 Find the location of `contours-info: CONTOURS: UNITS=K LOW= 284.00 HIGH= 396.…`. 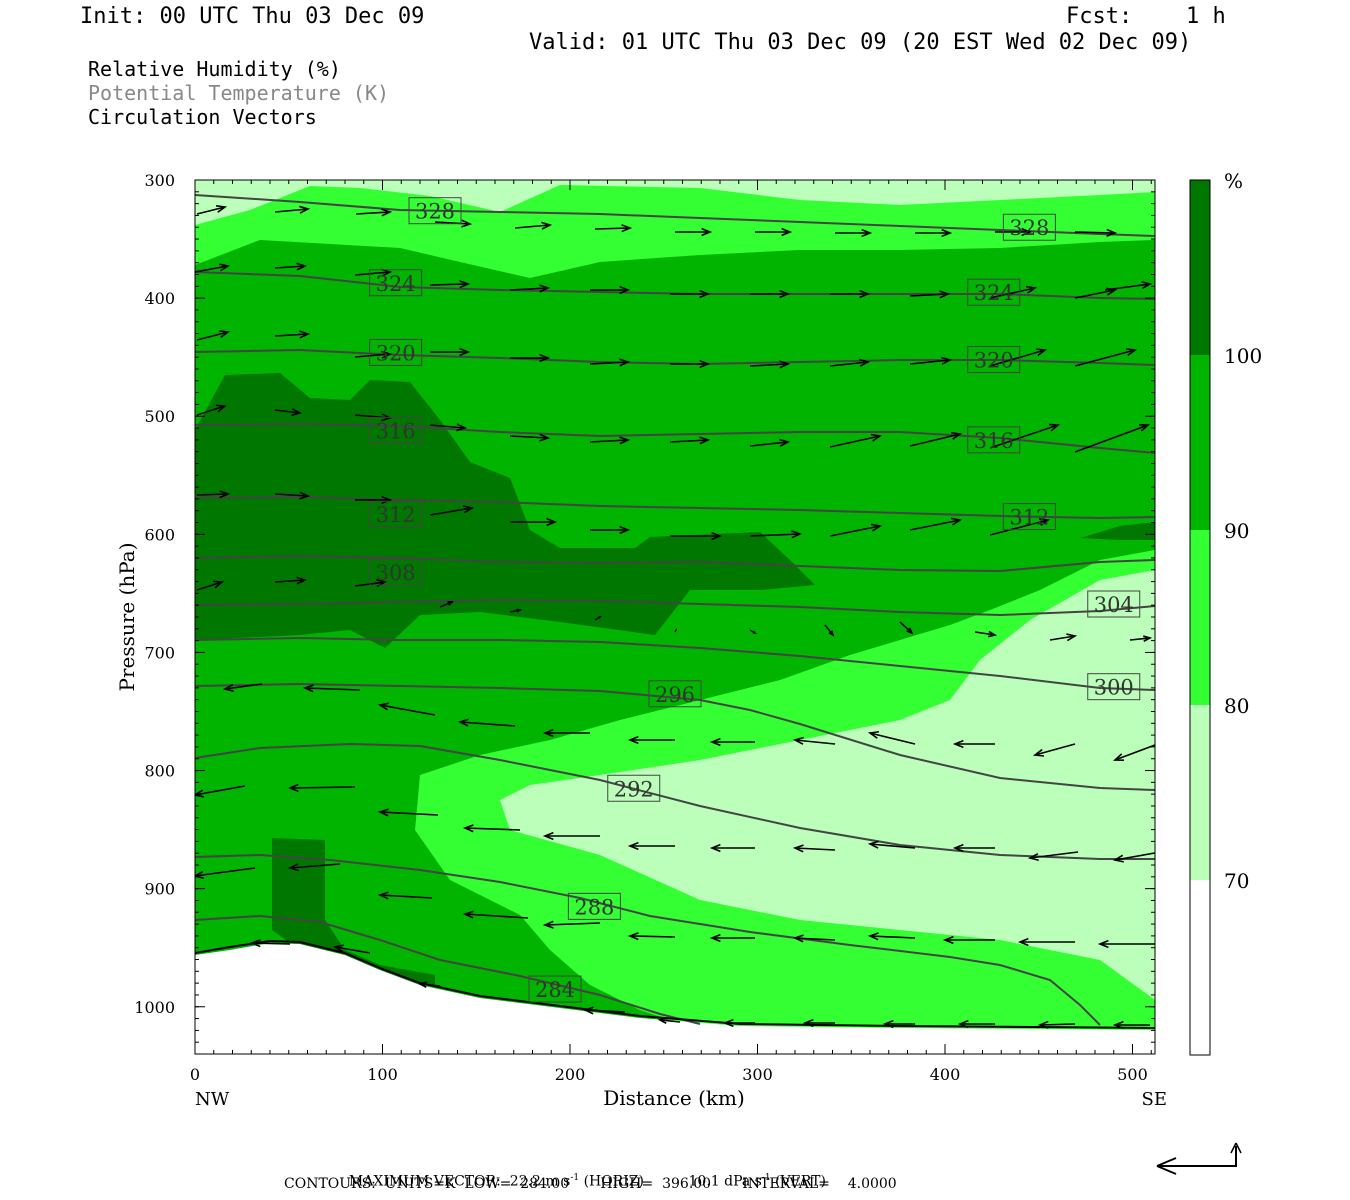

contours-info: CONTOURS: UNITS=K LOW= 284.00 HIGH= 396.… is located at coordinates (590, 1184).